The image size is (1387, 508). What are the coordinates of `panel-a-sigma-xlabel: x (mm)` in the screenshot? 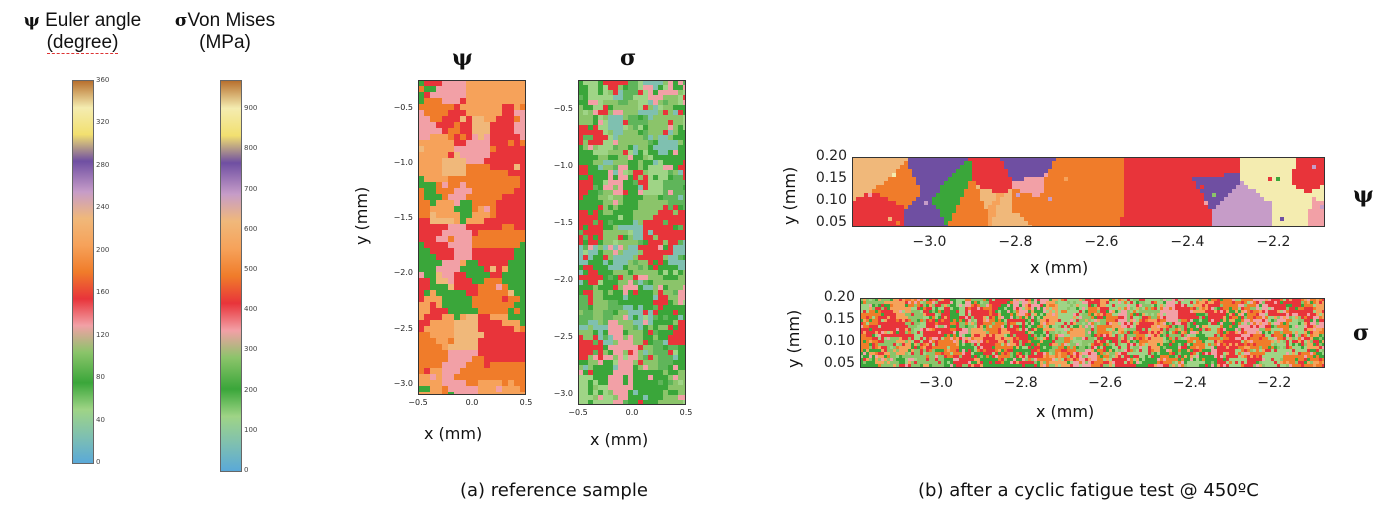 It's located at (619, 439).